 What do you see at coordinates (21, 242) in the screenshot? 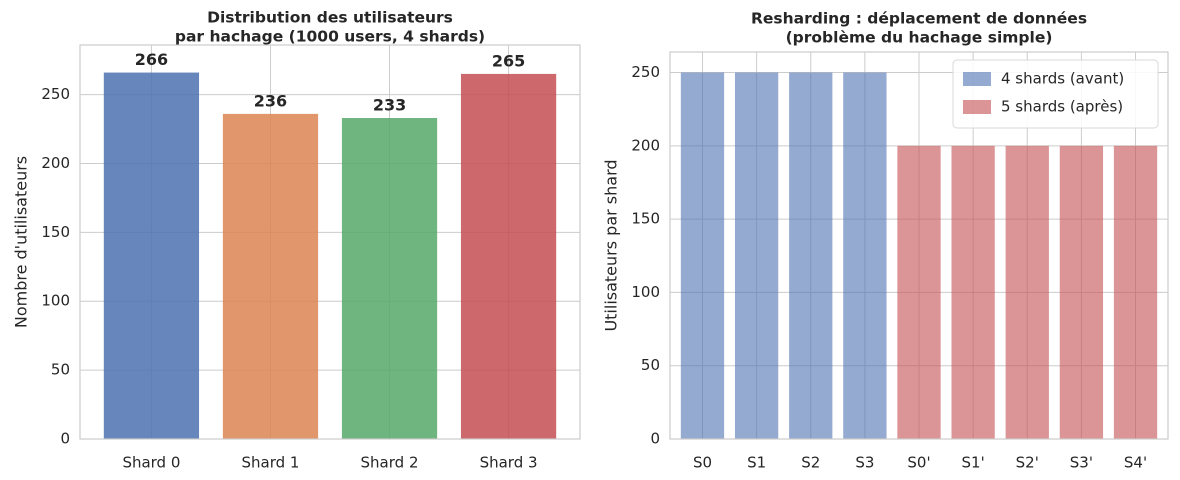
I see `y-axis-label: Nombre d'utilisateurs` at bounding box center [21, 242].